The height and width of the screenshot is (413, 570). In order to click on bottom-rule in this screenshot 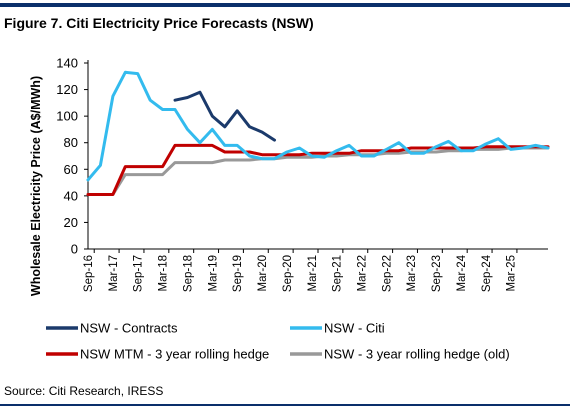, I will do `click(285, 405)`.